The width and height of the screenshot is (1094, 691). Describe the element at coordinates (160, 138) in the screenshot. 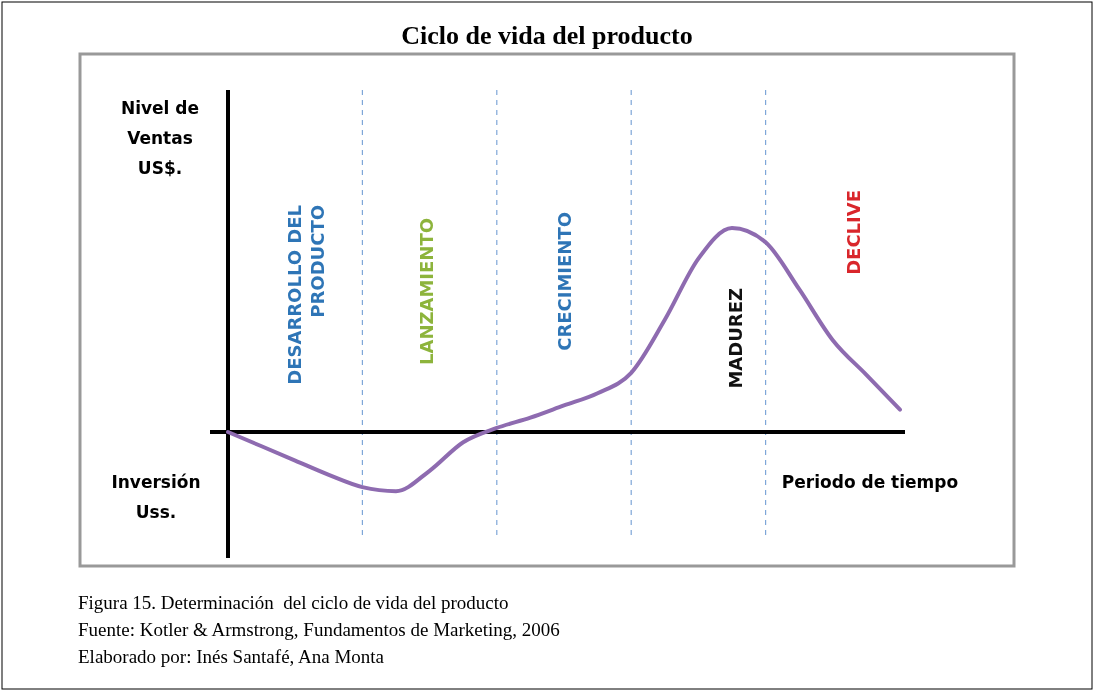

I see `y-axis-title: Nivel de Ventas US$.` at that location.